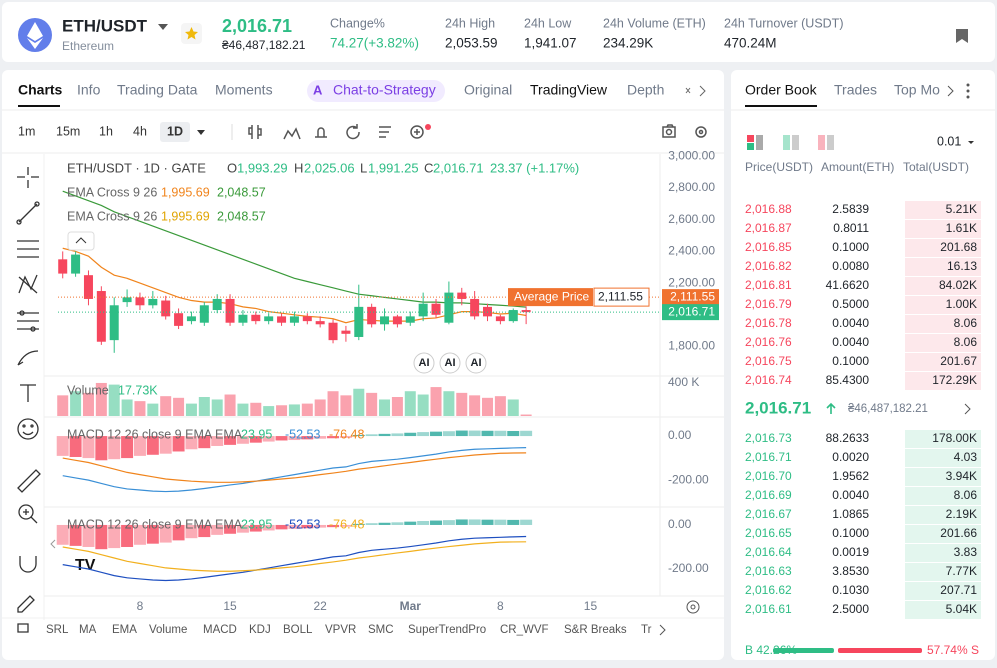 Image resolution: width=997 pixels, height=668 pixels. I want to click on indicator-button: KDJ, so click(260, 630).